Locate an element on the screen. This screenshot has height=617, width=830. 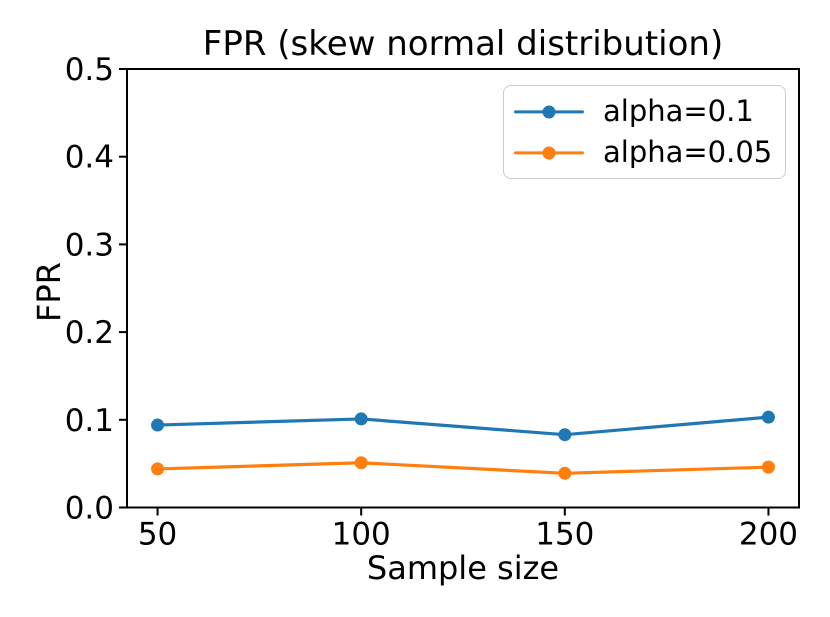
data-point-alpha=0.05-x200 is located at coordinates (768, 467).